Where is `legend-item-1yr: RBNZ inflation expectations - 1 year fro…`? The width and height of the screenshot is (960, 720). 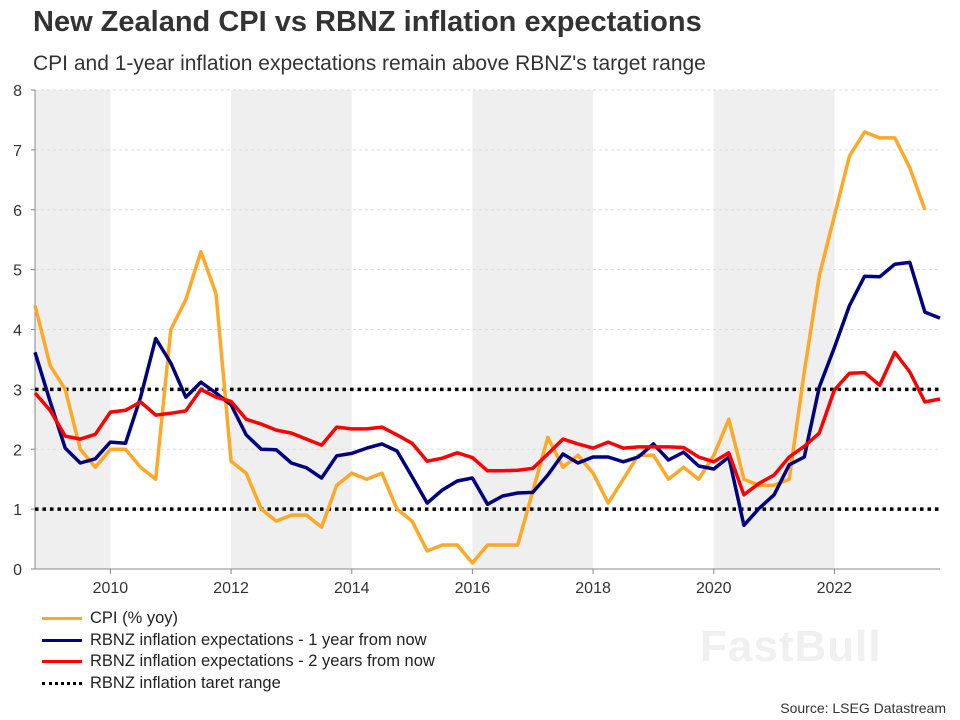 legend-item-1yr: RBNZ inflation expectations - 1 year fro… is located at coordinates (238, 641).